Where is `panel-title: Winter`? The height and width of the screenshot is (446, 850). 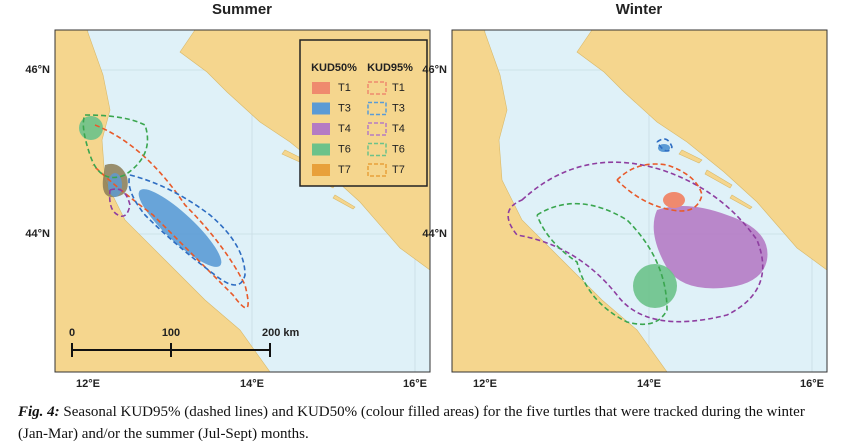
panel-title: Winter is located at coordinates (639, 9).